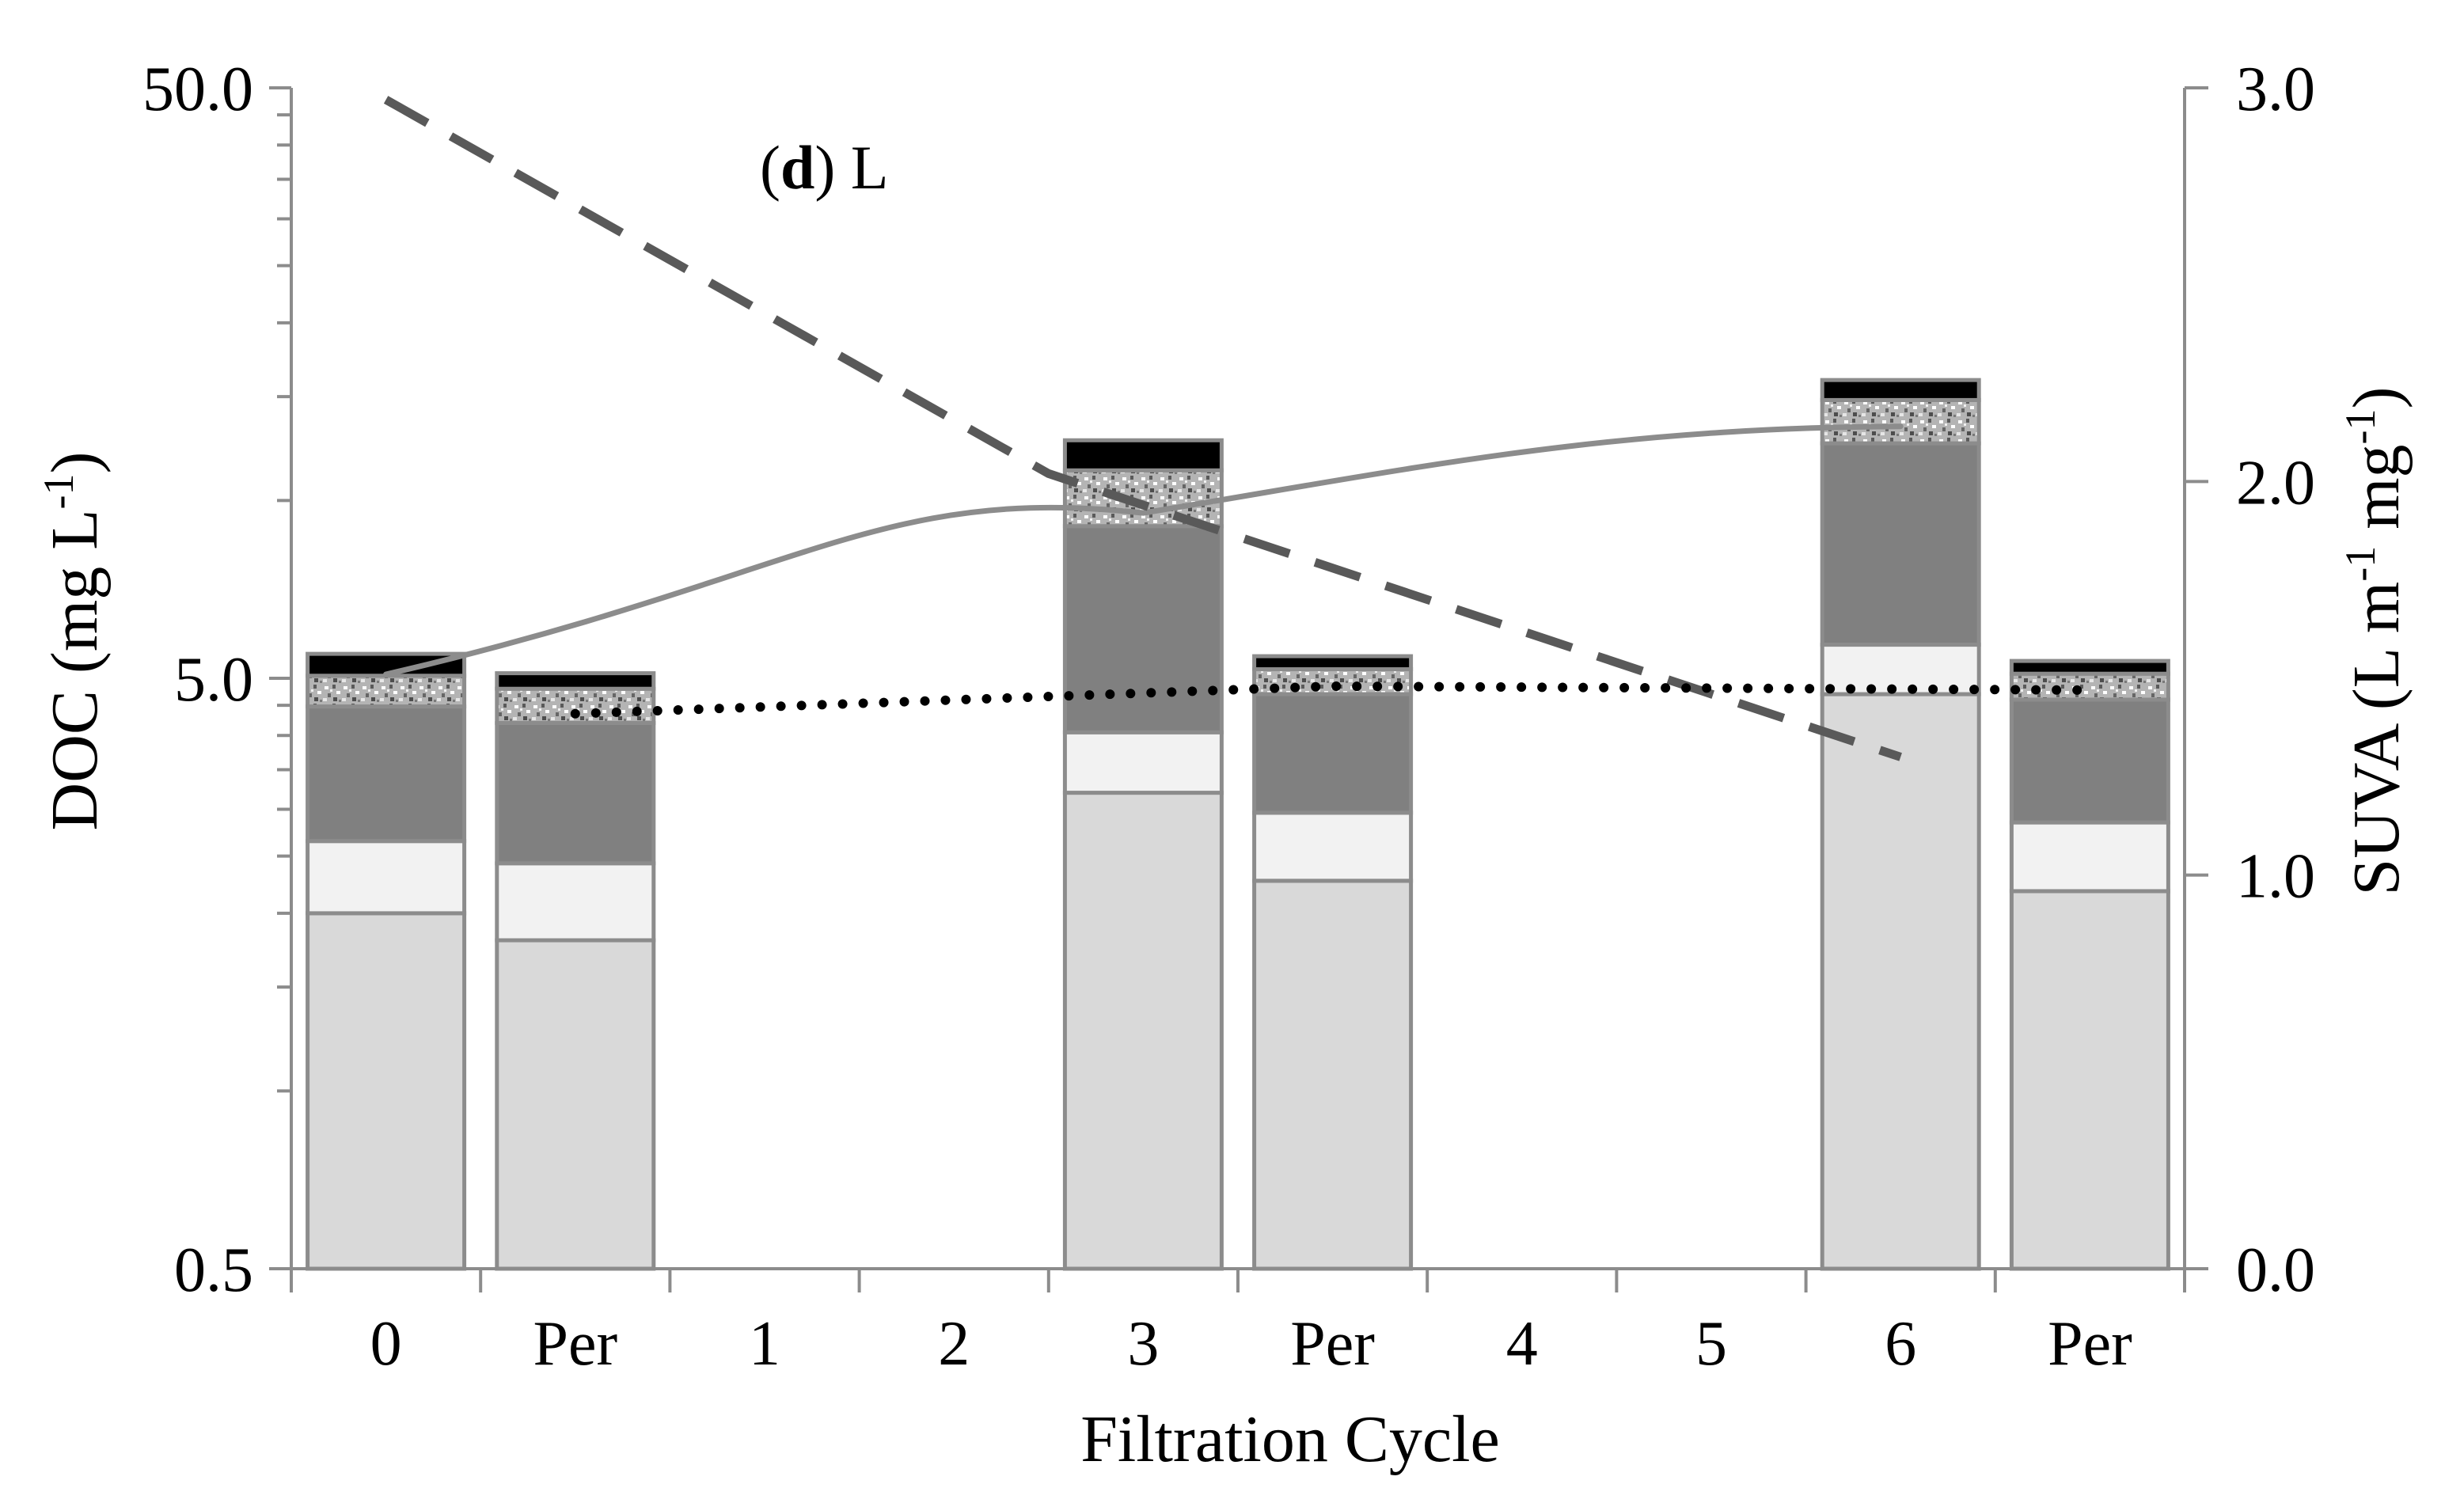 This screenshot has height=1503, width=2464. Describe the element at coordinates (1900, 1344) in the screenshot. I see `x-tick-label: 6` at that location.